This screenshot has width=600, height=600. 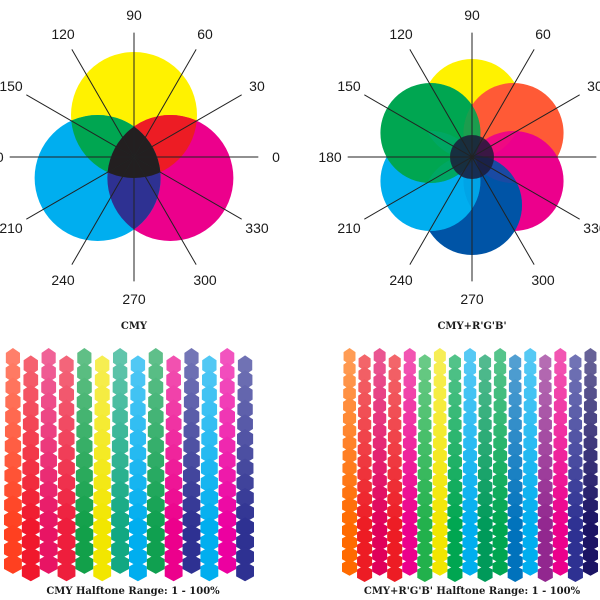 I want to click on angle-label-210: 210, so click(x=11, y=228).